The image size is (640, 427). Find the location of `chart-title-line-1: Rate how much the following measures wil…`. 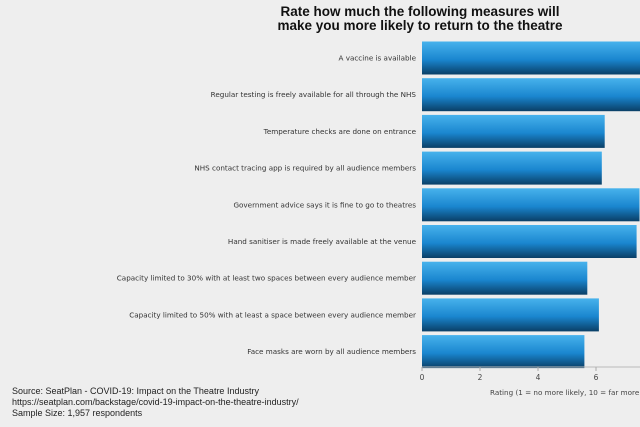

chart-title-line-1: Rate how much the following measures wil… is located at coordinates (419, 11).